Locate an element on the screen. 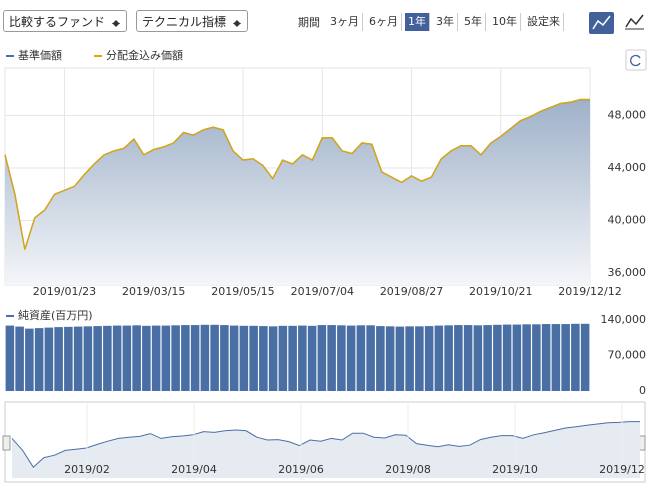 The image size is (650, 491). x-tick-label: 2019/03/15 is located at coordinates (153, 291).